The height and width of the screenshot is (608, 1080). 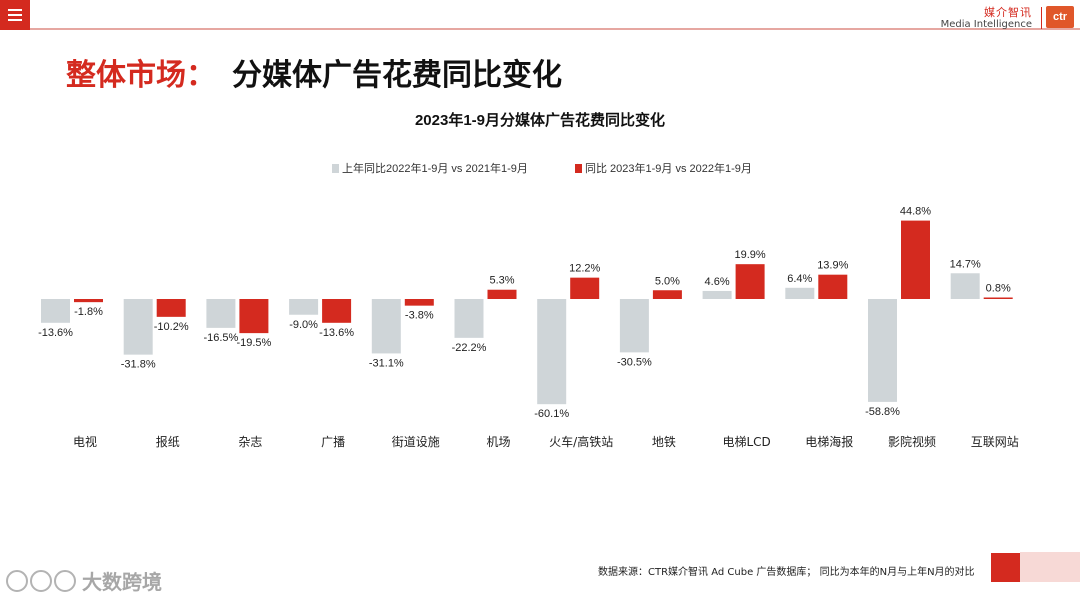 I want to click on category-label: 报纸, so click(x=168, y=441).